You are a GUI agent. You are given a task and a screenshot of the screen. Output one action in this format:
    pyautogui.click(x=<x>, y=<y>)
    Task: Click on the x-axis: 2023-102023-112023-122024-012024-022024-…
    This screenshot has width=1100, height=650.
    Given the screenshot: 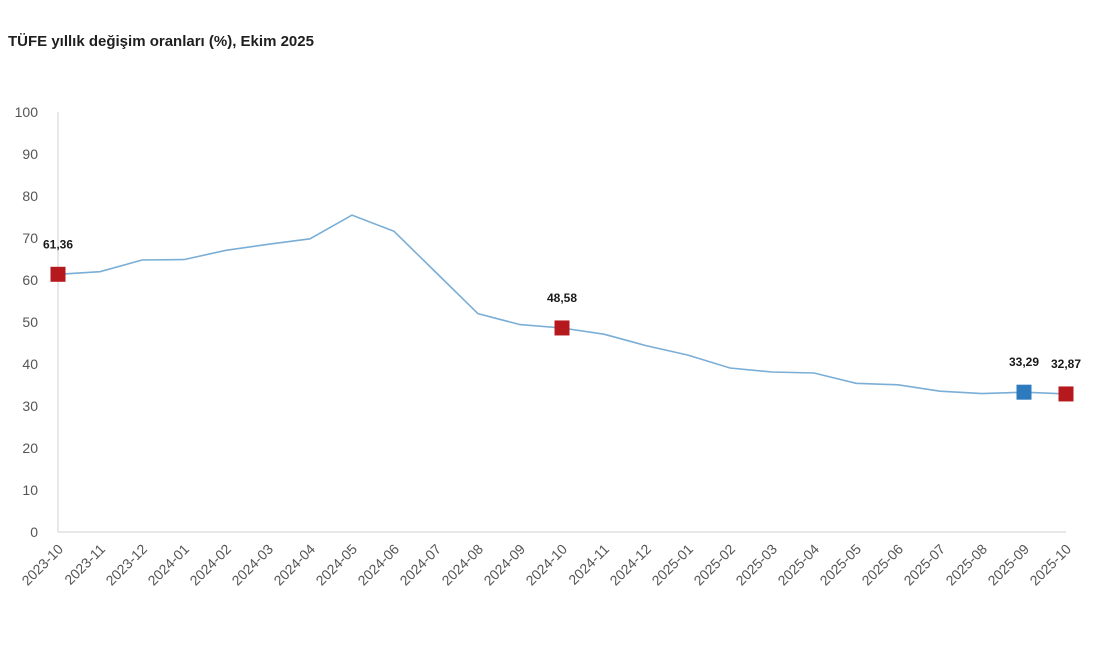 What is the action you would take?
    pyautogui.click(x=546, y=565)
    